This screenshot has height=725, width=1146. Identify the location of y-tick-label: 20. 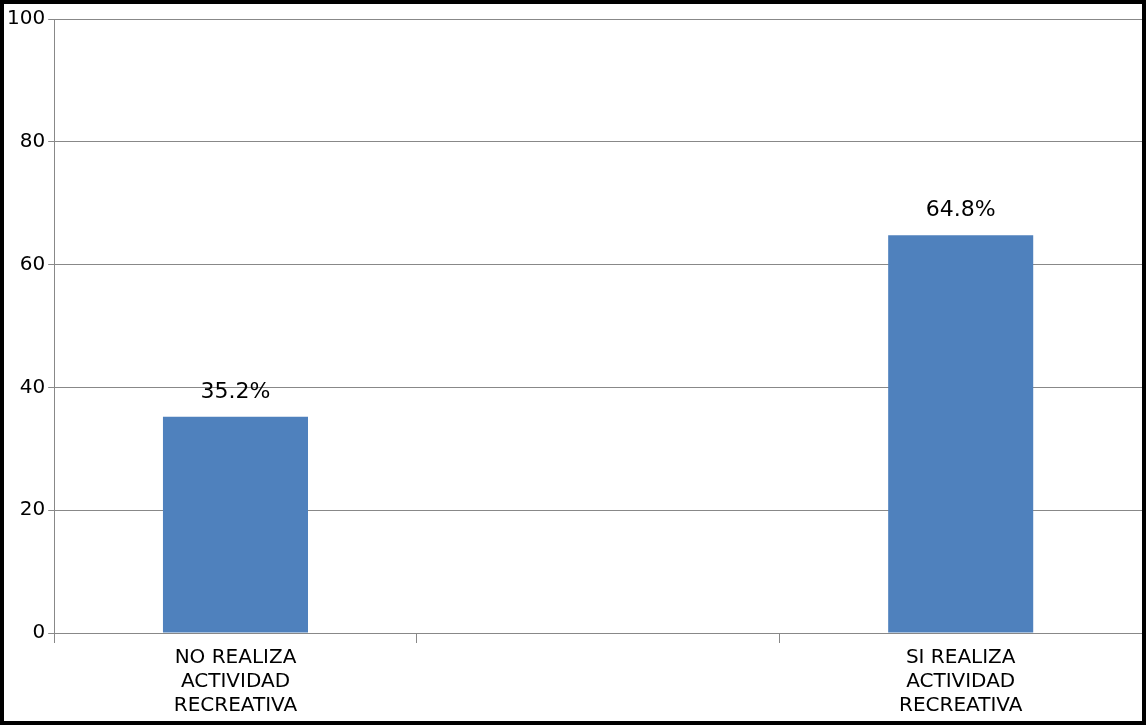
(32, 508).